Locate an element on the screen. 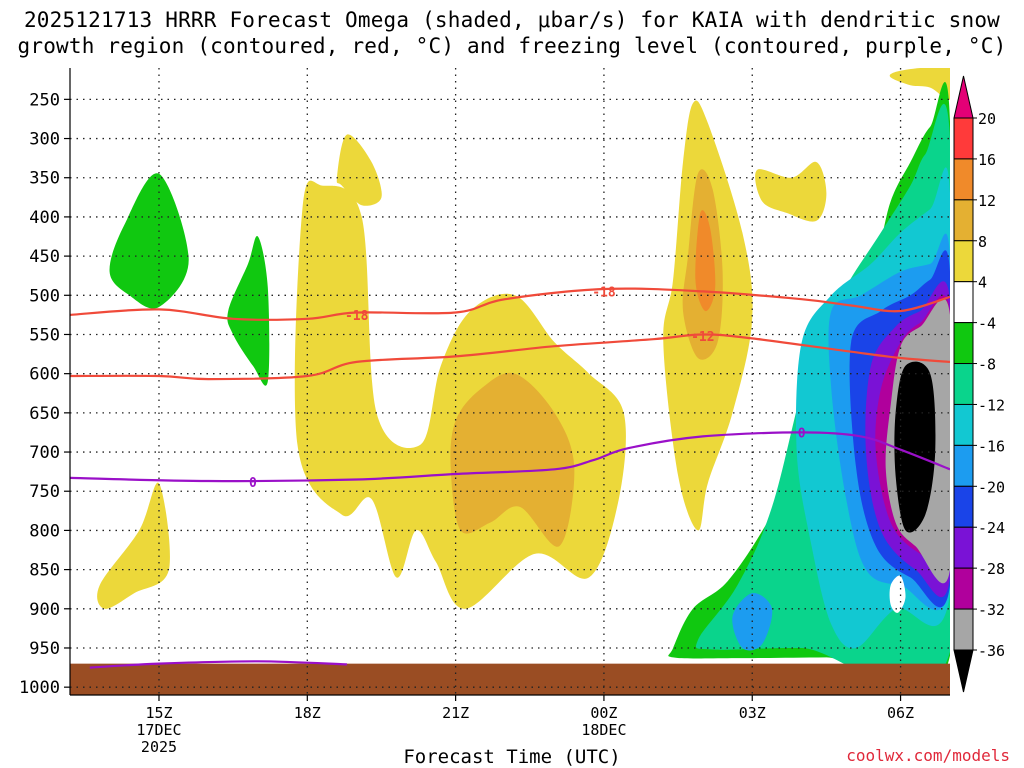 The image size is (1024, 768). x-tick-label-11-1: 18DEC is located at coordinates (603, 730).